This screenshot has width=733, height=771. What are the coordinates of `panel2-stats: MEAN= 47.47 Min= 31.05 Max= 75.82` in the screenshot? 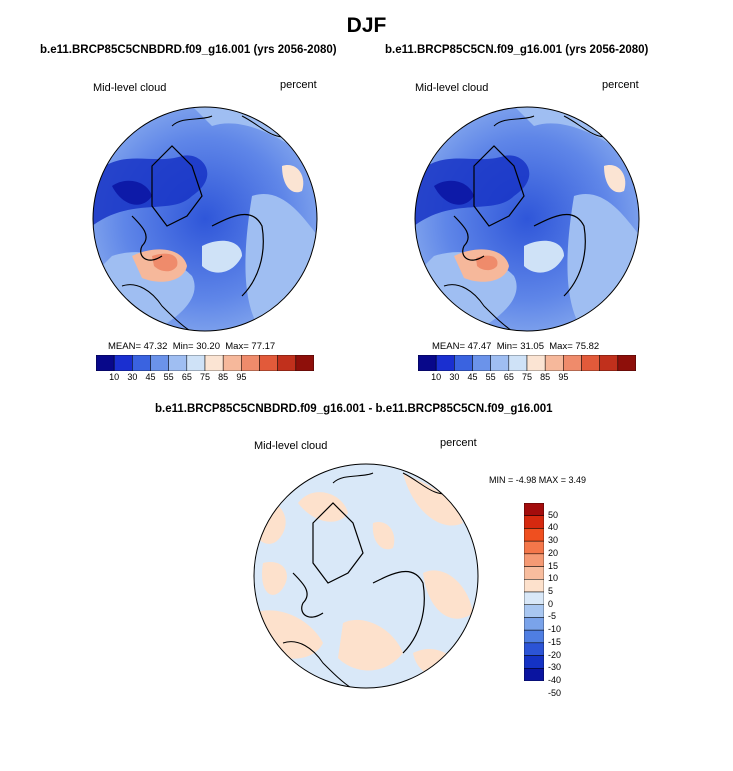 It's located at (516, 346).